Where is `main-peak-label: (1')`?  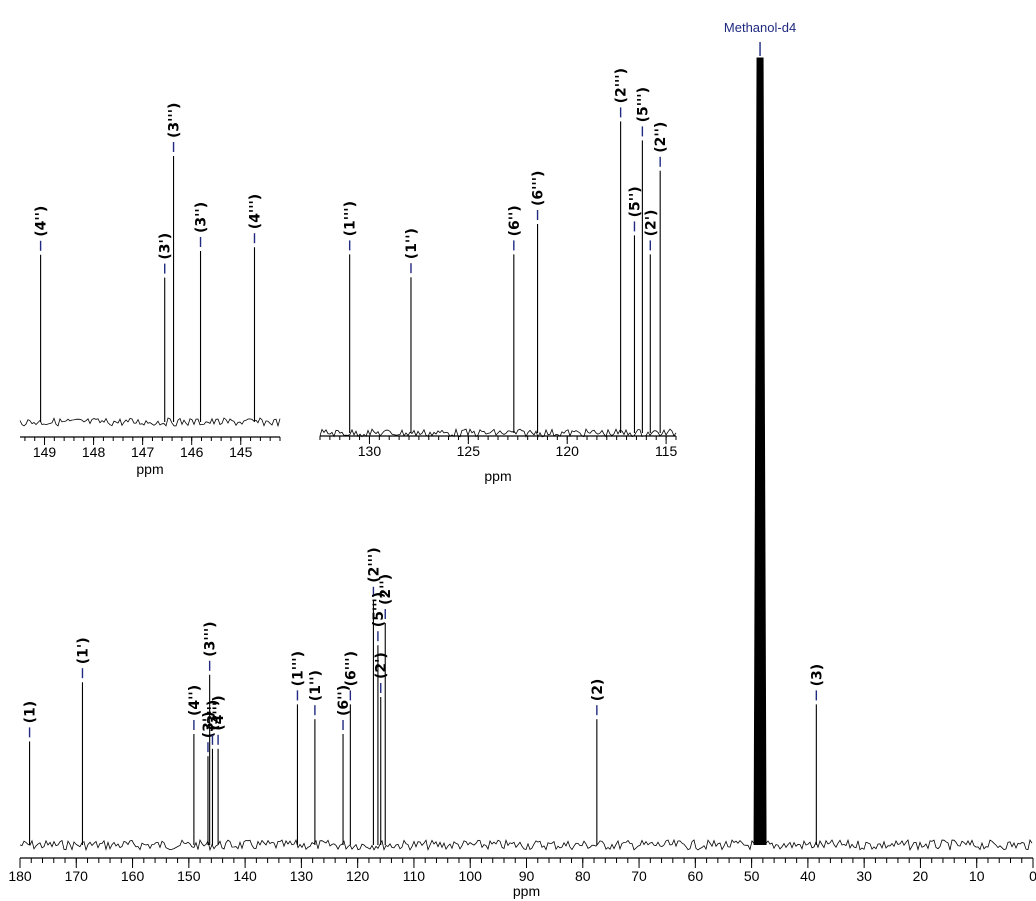
main-peak-label: (1') is located at coordinates (83, 650).